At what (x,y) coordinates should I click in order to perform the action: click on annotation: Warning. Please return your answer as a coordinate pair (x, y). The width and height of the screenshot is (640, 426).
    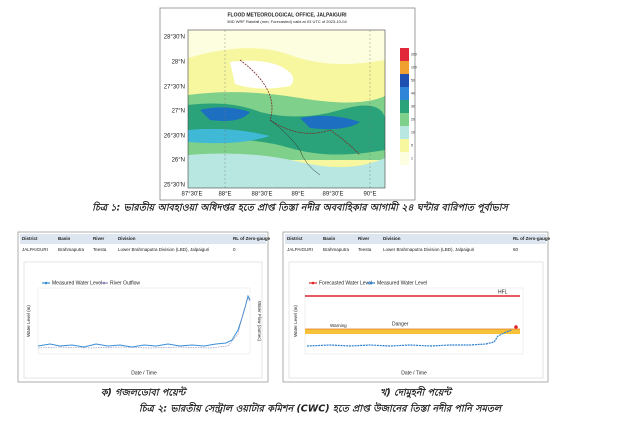
    Looking at the image, I should click on (338, 325).